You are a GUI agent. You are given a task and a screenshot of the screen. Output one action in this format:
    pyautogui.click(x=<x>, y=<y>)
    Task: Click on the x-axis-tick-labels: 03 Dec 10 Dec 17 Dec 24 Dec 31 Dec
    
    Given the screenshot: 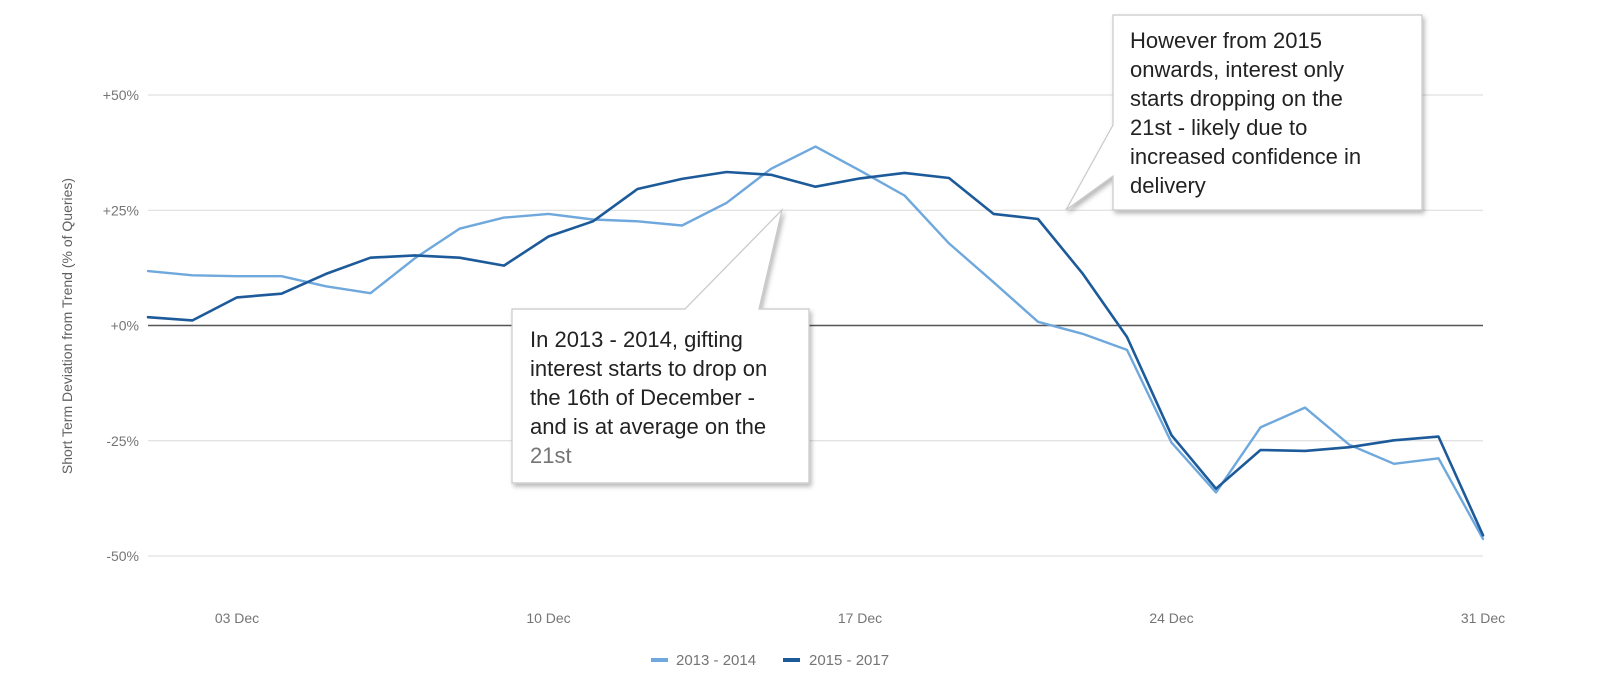 What is the action you would take?
    pyautogui.click(x=860, y=618)
    